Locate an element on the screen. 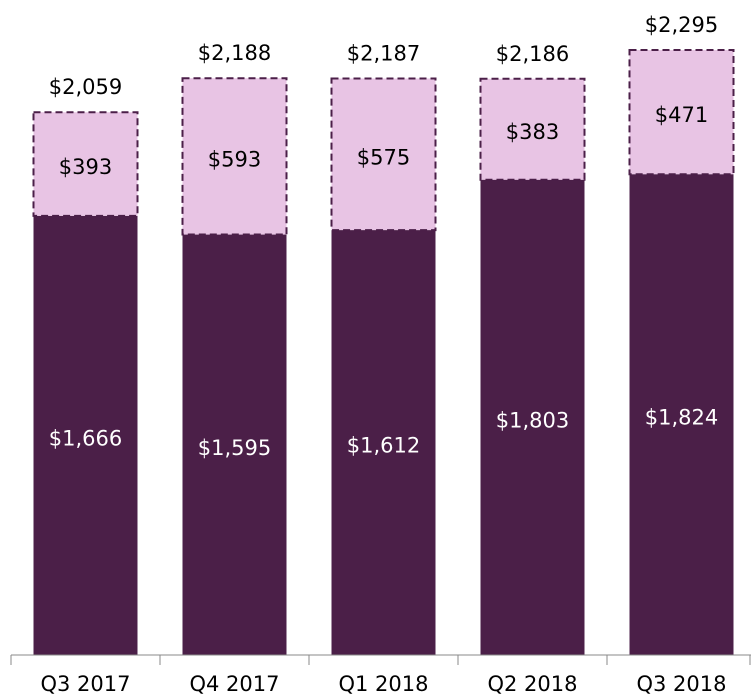 This screenshot has width=751, height=697. total-label: $2,059 is located at coordinates (85, 87).